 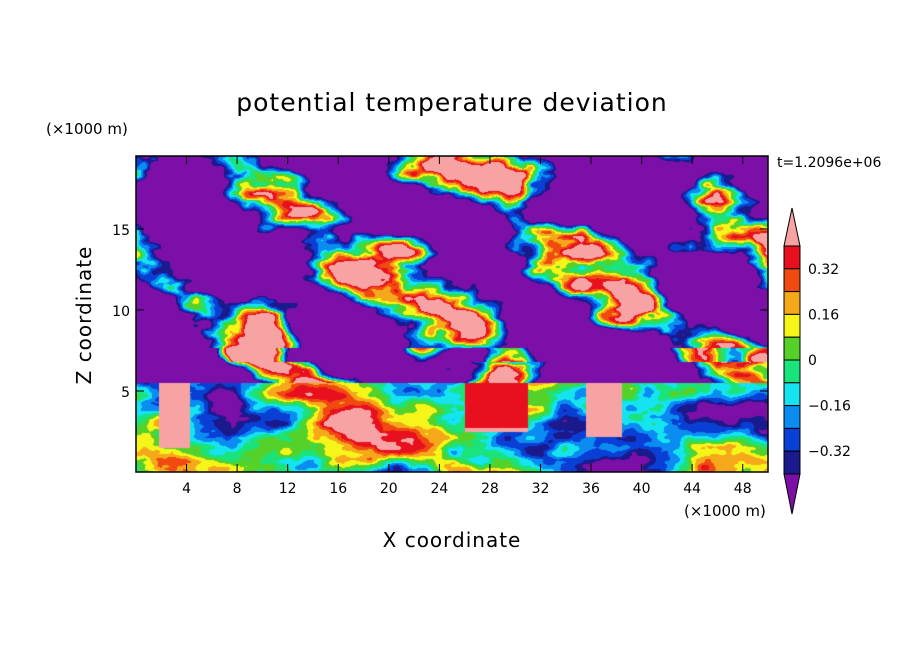 I want to click on colorbar-tick-label: −0.16, so click(x=829, y=407).